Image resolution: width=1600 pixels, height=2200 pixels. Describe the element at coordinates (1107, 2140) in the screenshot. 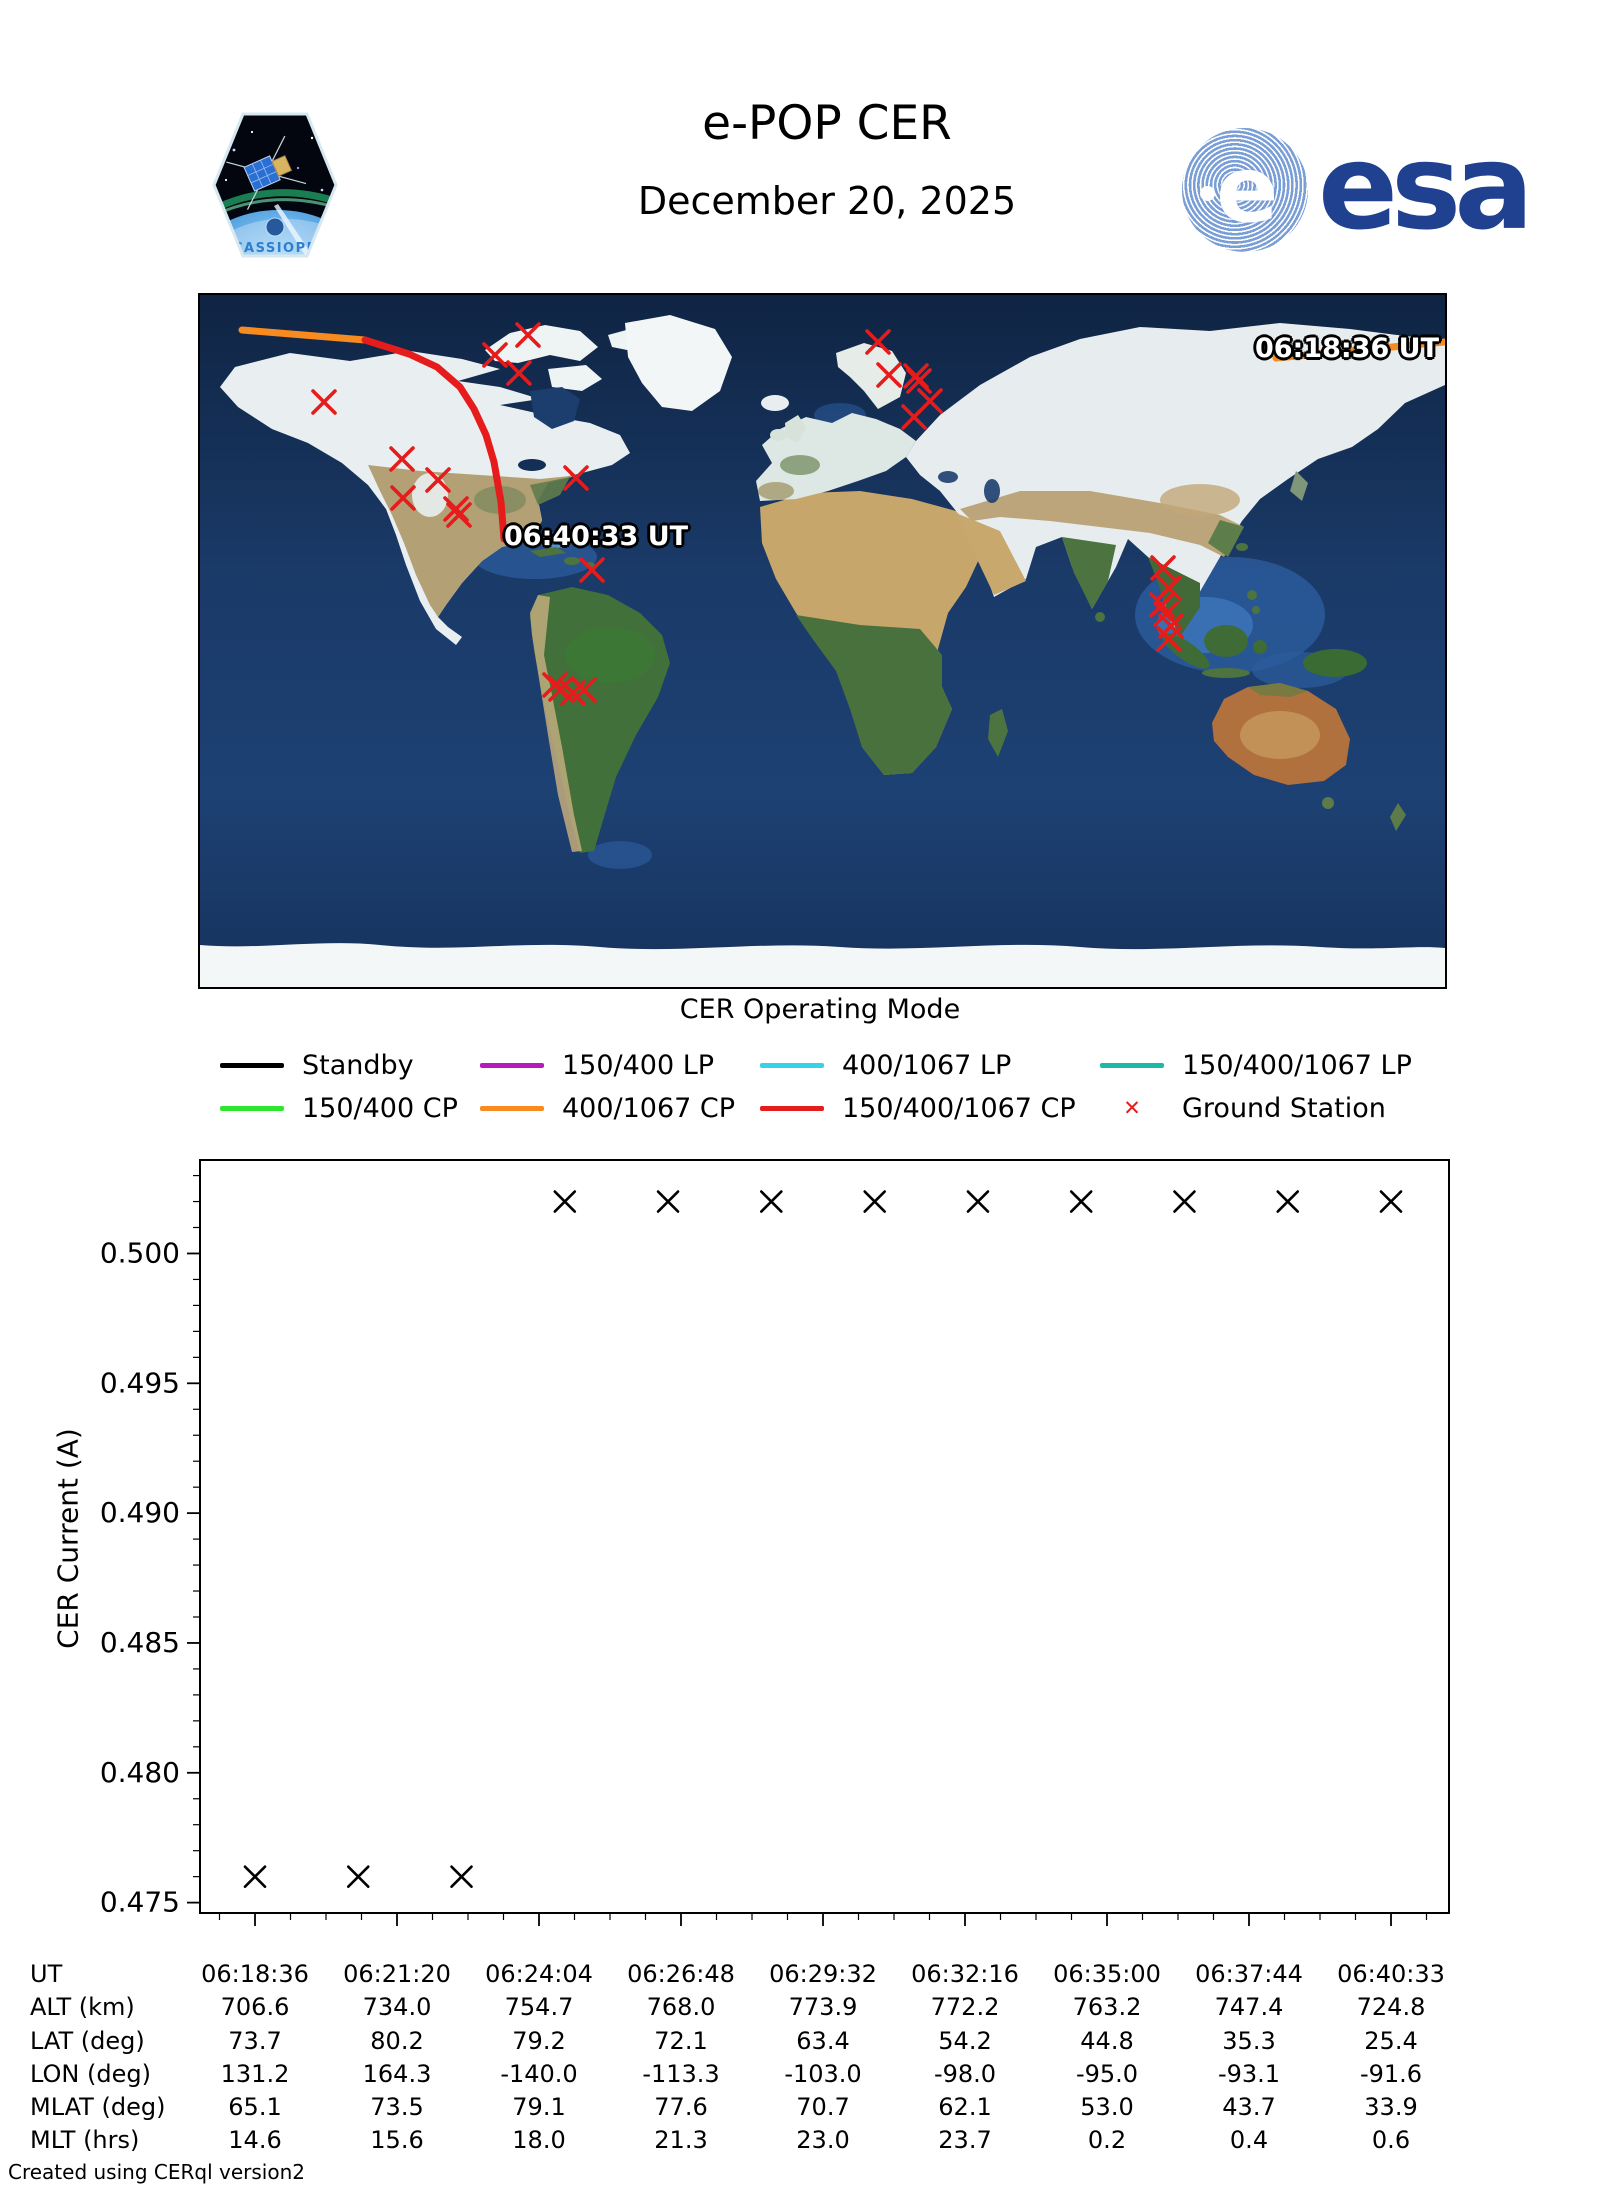

I see `table-cell: 0.2` at that location.